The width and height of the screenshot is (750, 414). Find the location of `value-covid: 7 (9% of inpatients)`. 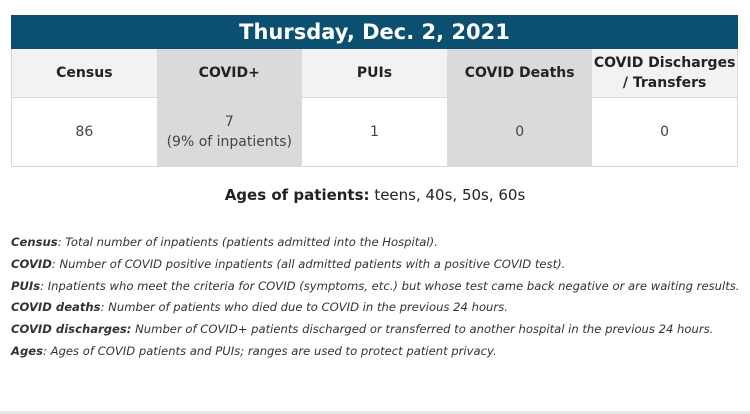

value-covid: 7 (9% of inpatients) is located at coordinates (229, 132).